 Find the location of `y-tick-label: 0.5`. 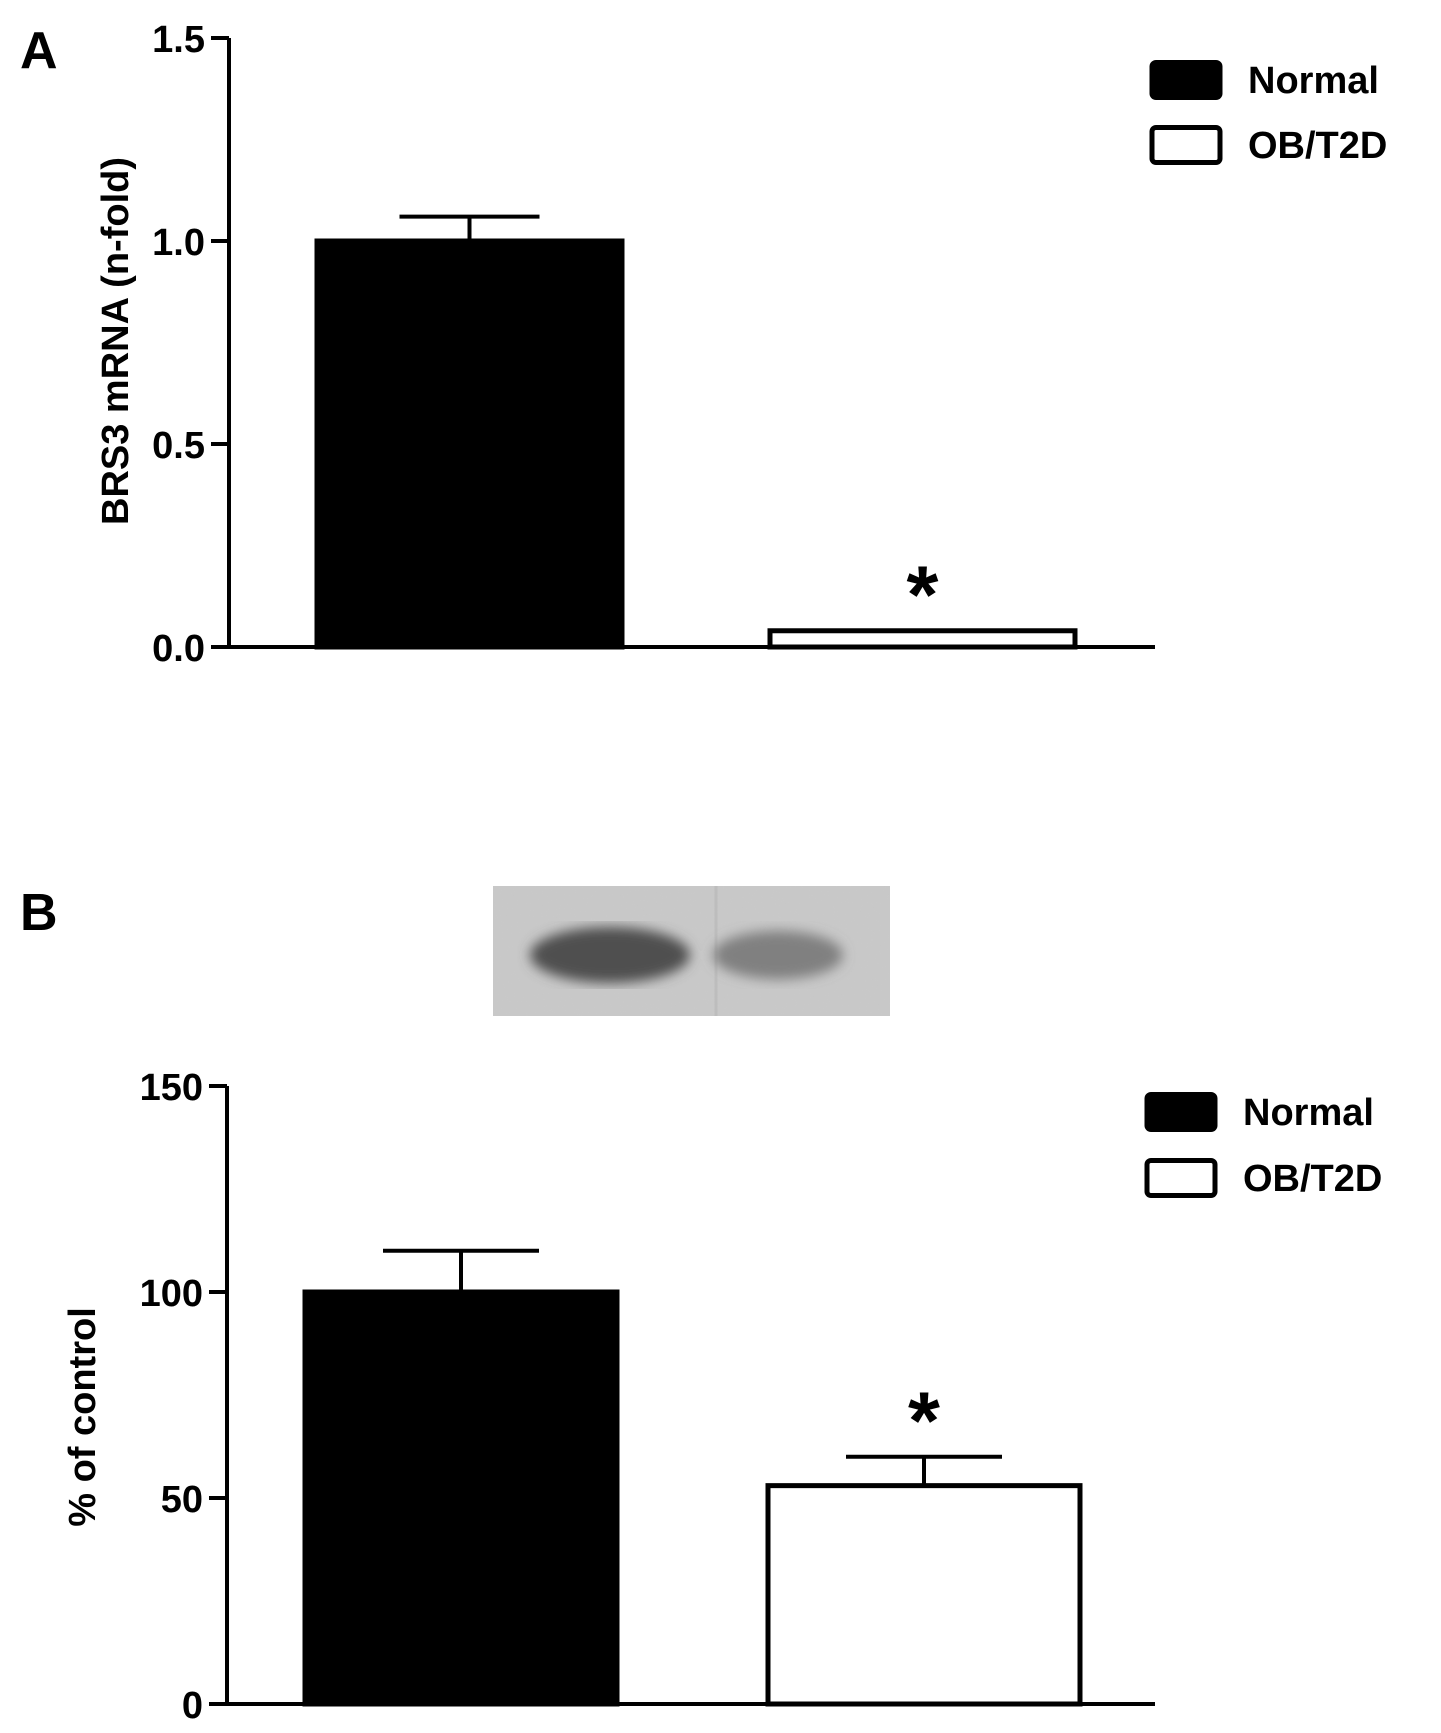

y-tick-label: 0.5 is located at coordinates (178, 446).